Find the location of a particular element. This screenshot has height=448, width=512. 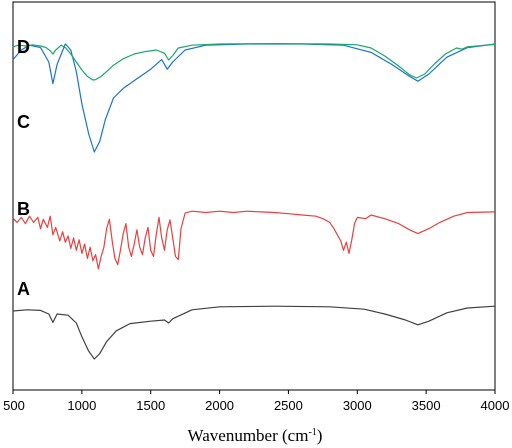

x-tick-label: 1500 is located at coordinates (150, 405).